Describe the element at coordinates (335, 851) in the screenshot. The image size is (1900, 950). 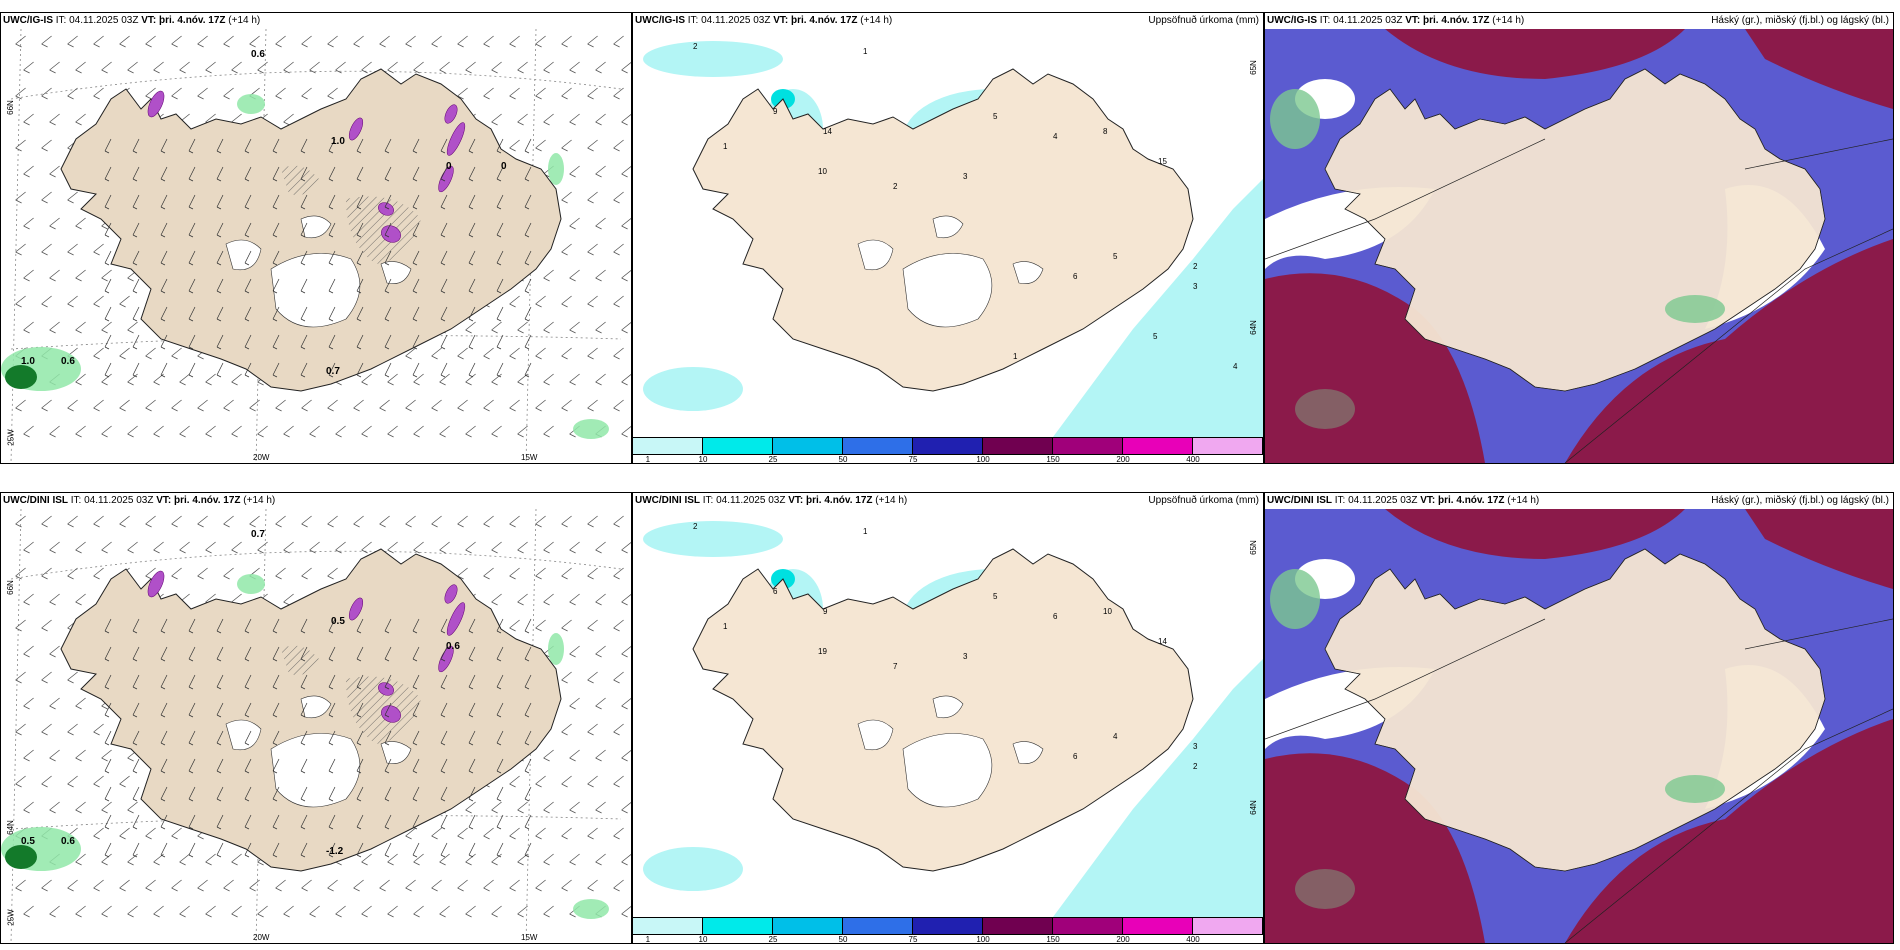
I see `wind-label: -1.2` at that location.